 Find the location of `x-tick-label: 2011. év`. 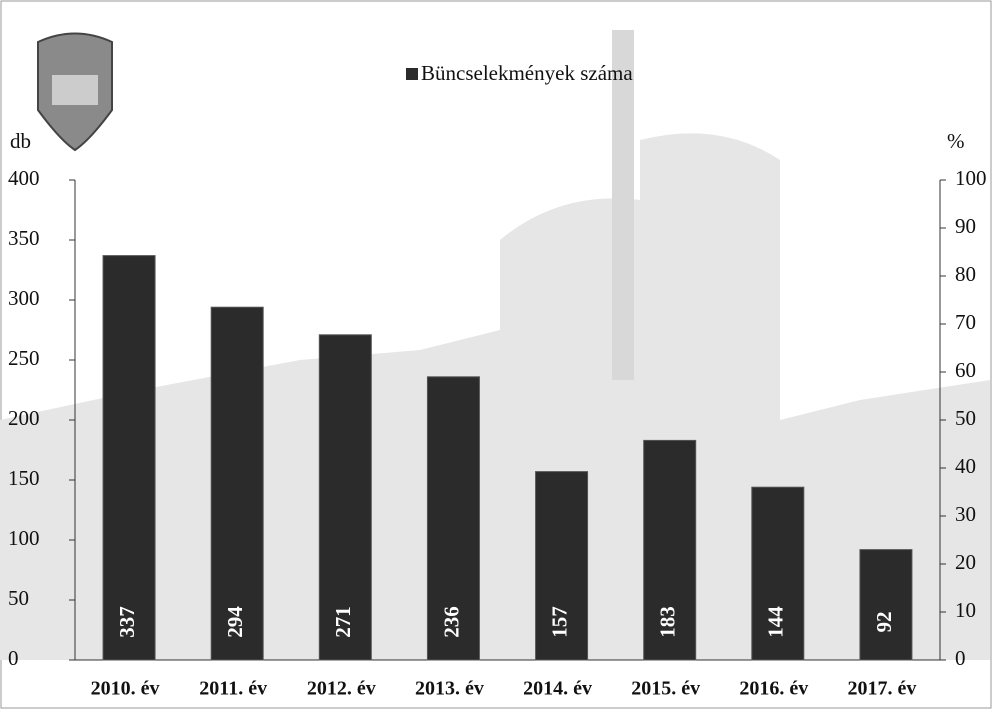

x-tick-label: 2011. év is located at coordinates (233, 689).